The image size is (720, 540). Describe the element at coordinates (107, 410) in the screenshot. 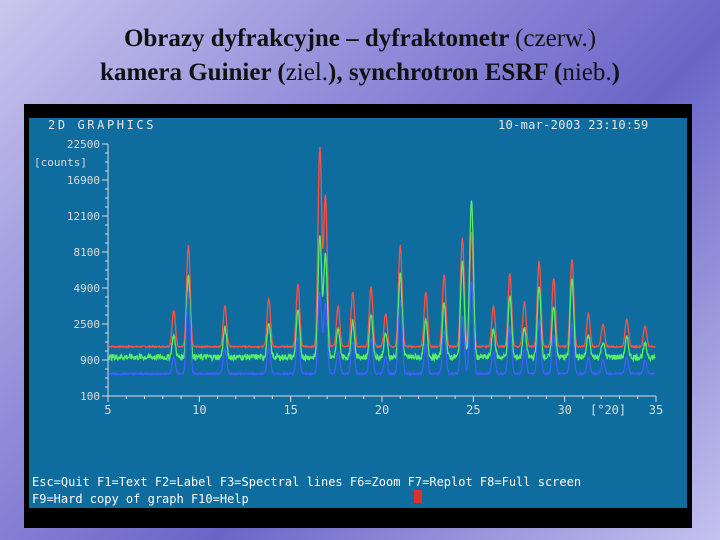

I see `x-tick-label: 5` at that location.